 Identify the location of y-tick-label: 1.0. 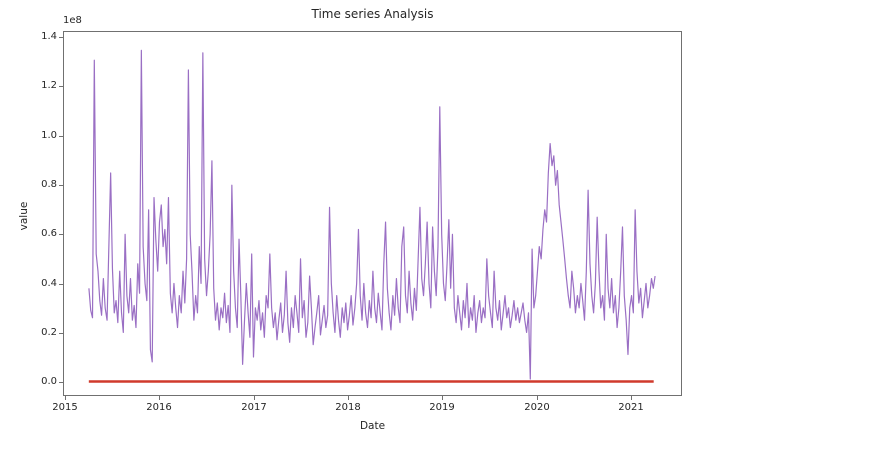
(49, 135).